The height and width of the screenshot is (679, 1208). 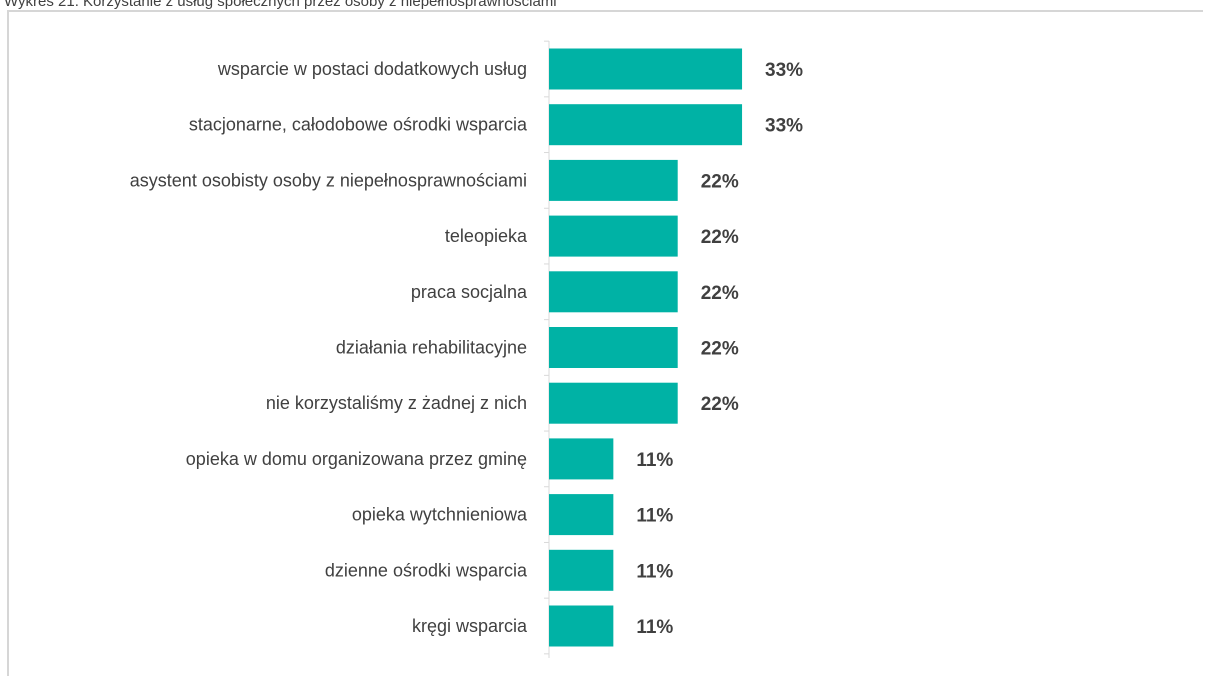 What do you see at coordinates (469, 292) in the screenshot?
I see `category-label: praca socjalna` at bounding box center [469, 292].